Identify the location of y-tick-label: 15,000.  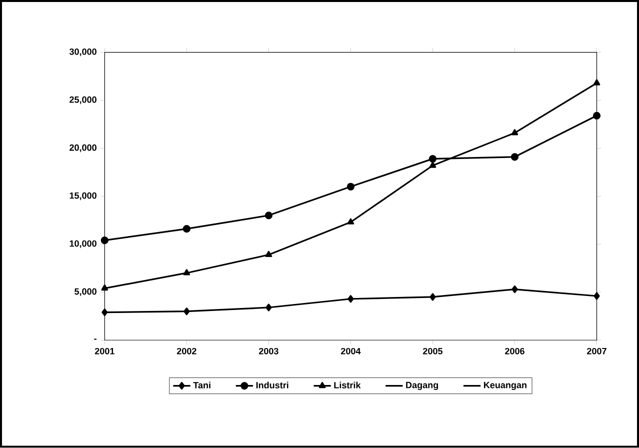
(83, 196).